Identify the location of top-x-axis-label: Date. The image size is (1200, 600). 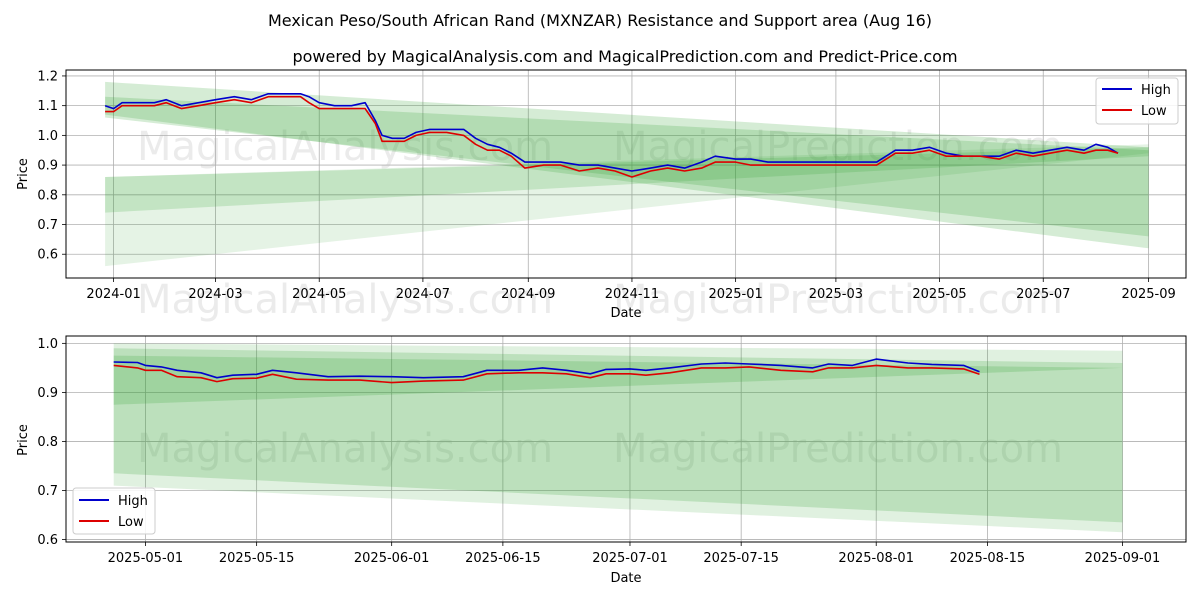
(625, 313).